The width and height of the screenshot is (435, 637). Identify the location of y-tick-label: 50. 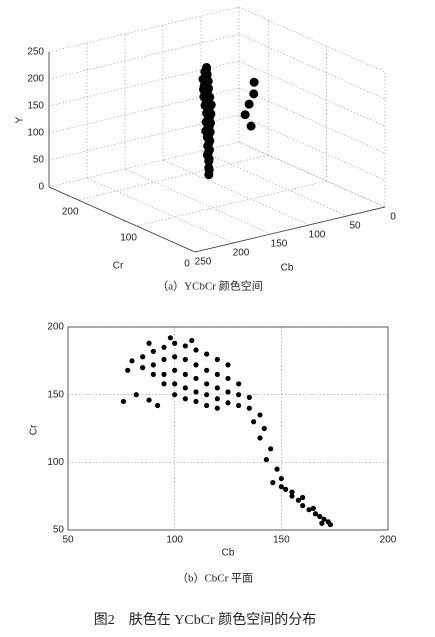
(59, 530).